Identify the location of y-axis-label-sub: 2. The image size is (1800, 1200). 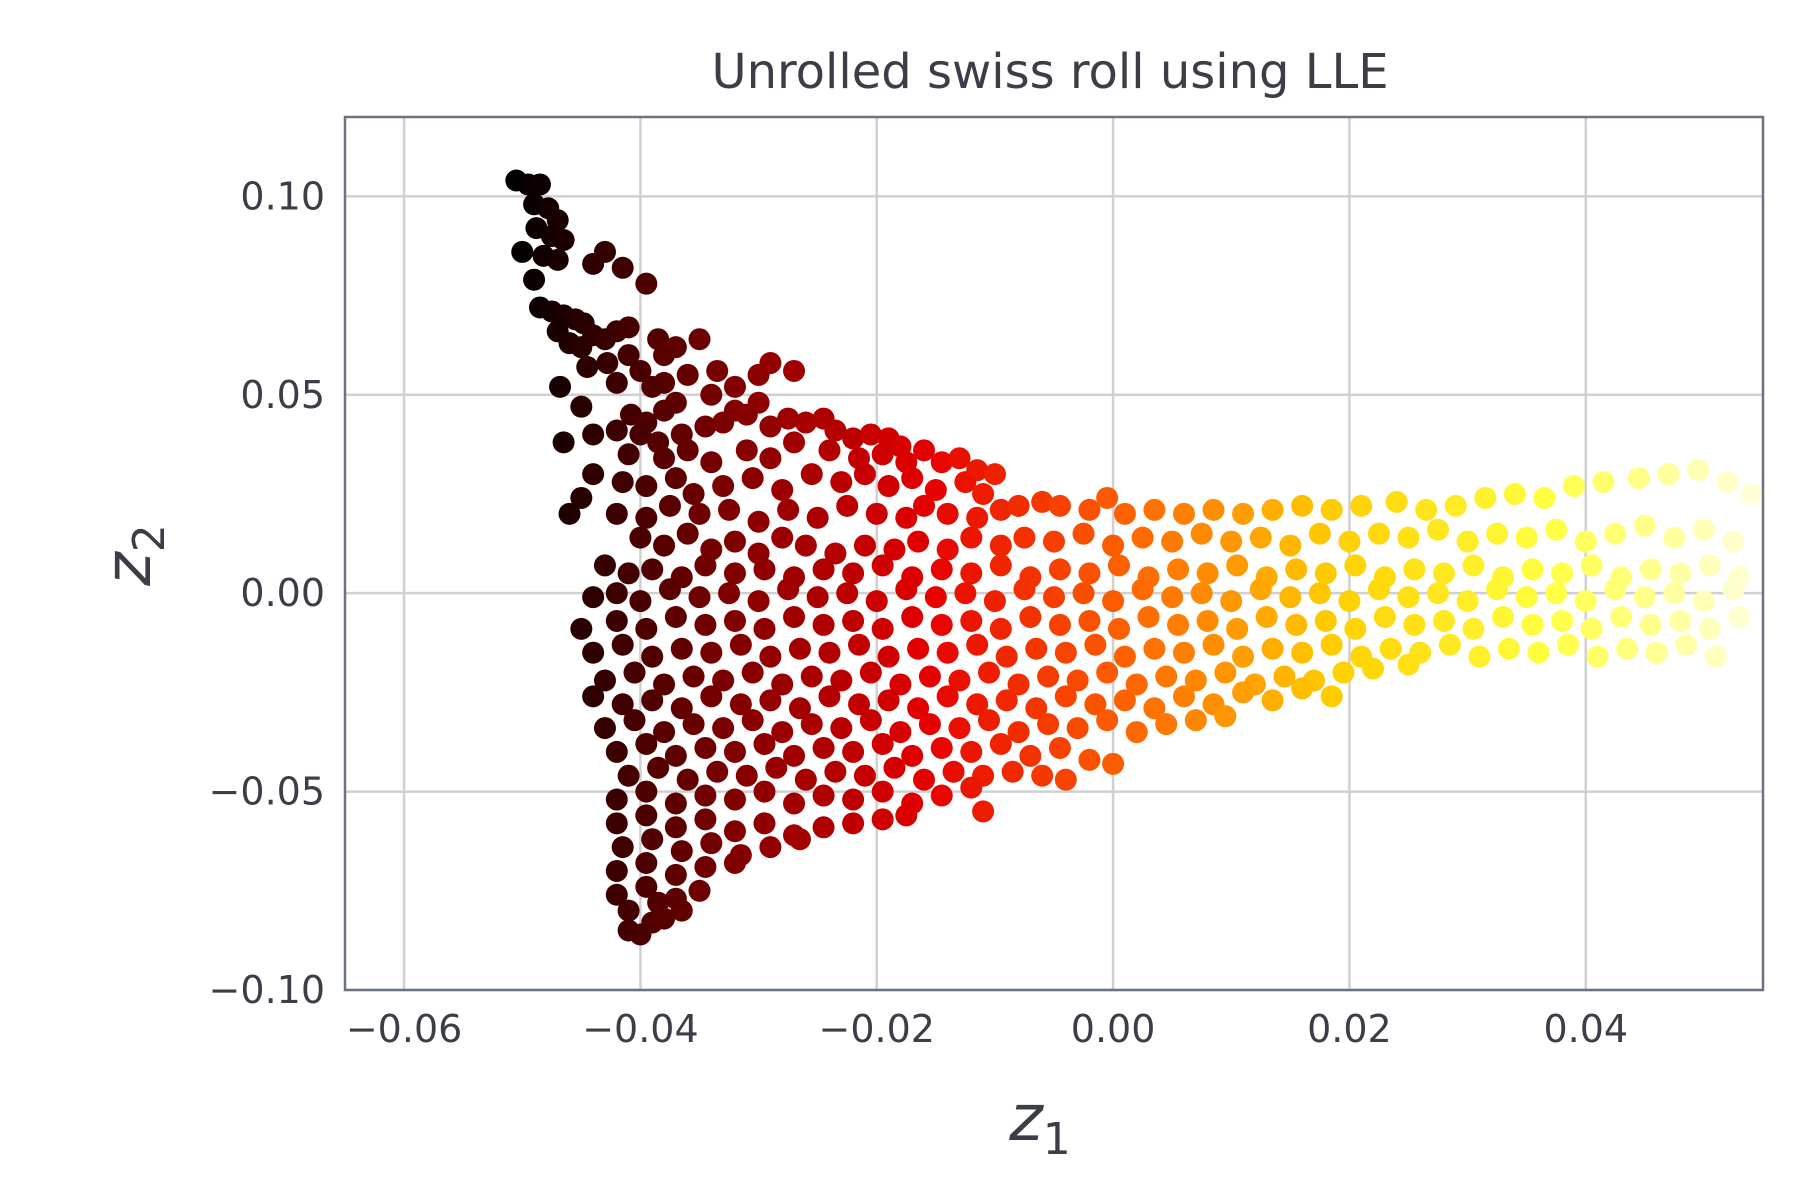
(149, 538).